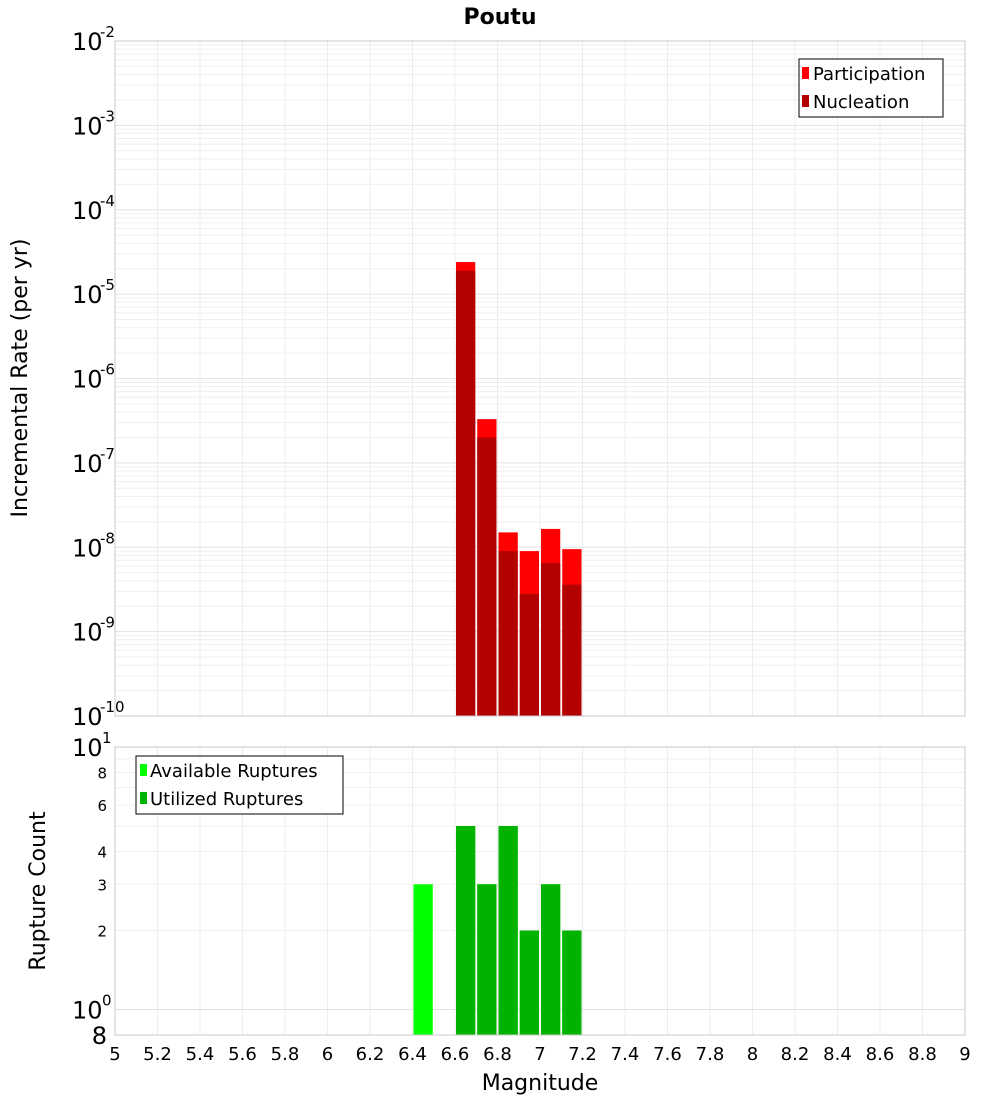 The width and height of the screenshot is (1000, 1100). Describe the element at coordinates (107, 32) in the screenshot. I see `y-tick-exponent: -2` at that location.